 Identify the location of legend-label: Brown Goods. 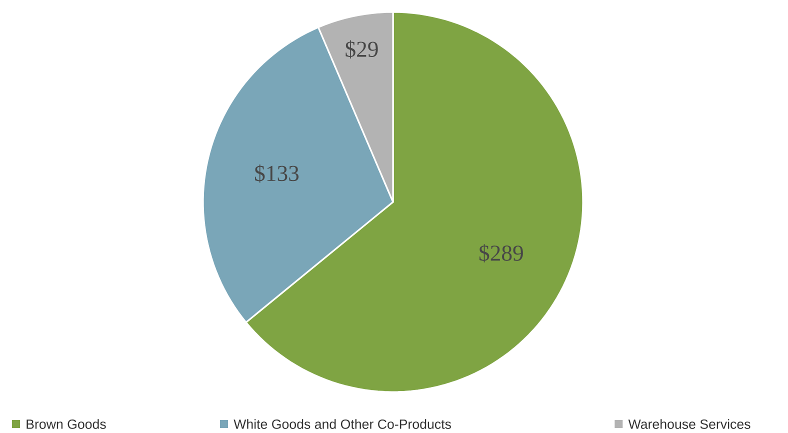
(66, 424).